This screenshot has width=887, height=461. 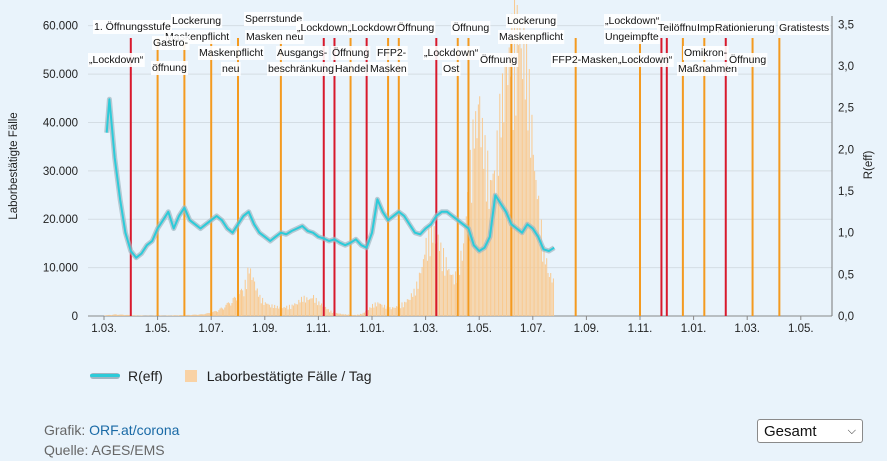 What do you see at coordinates (804, 28) in the screenshot?
I see `event-annotation: Gratistests` at bounding box center [804, 28].